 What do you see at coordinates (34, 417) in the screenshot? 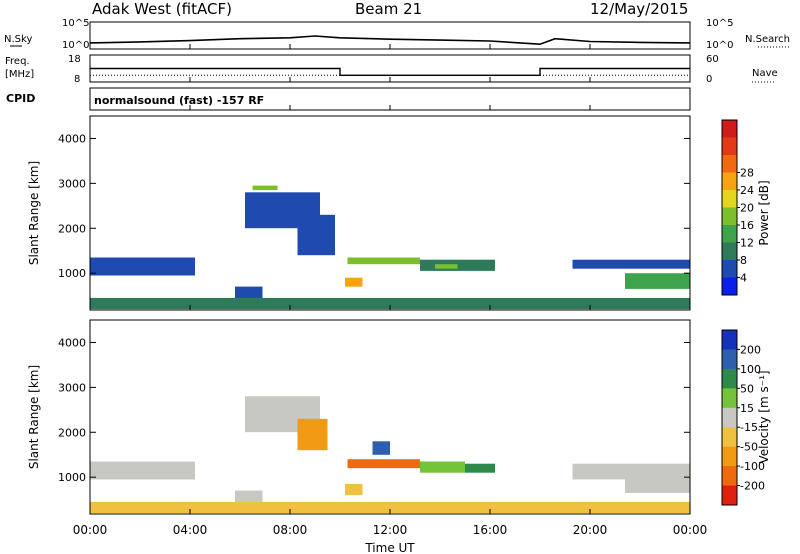
I see `velocity-ylabel: Slant Range [km]` at bounding box center [34, 417].